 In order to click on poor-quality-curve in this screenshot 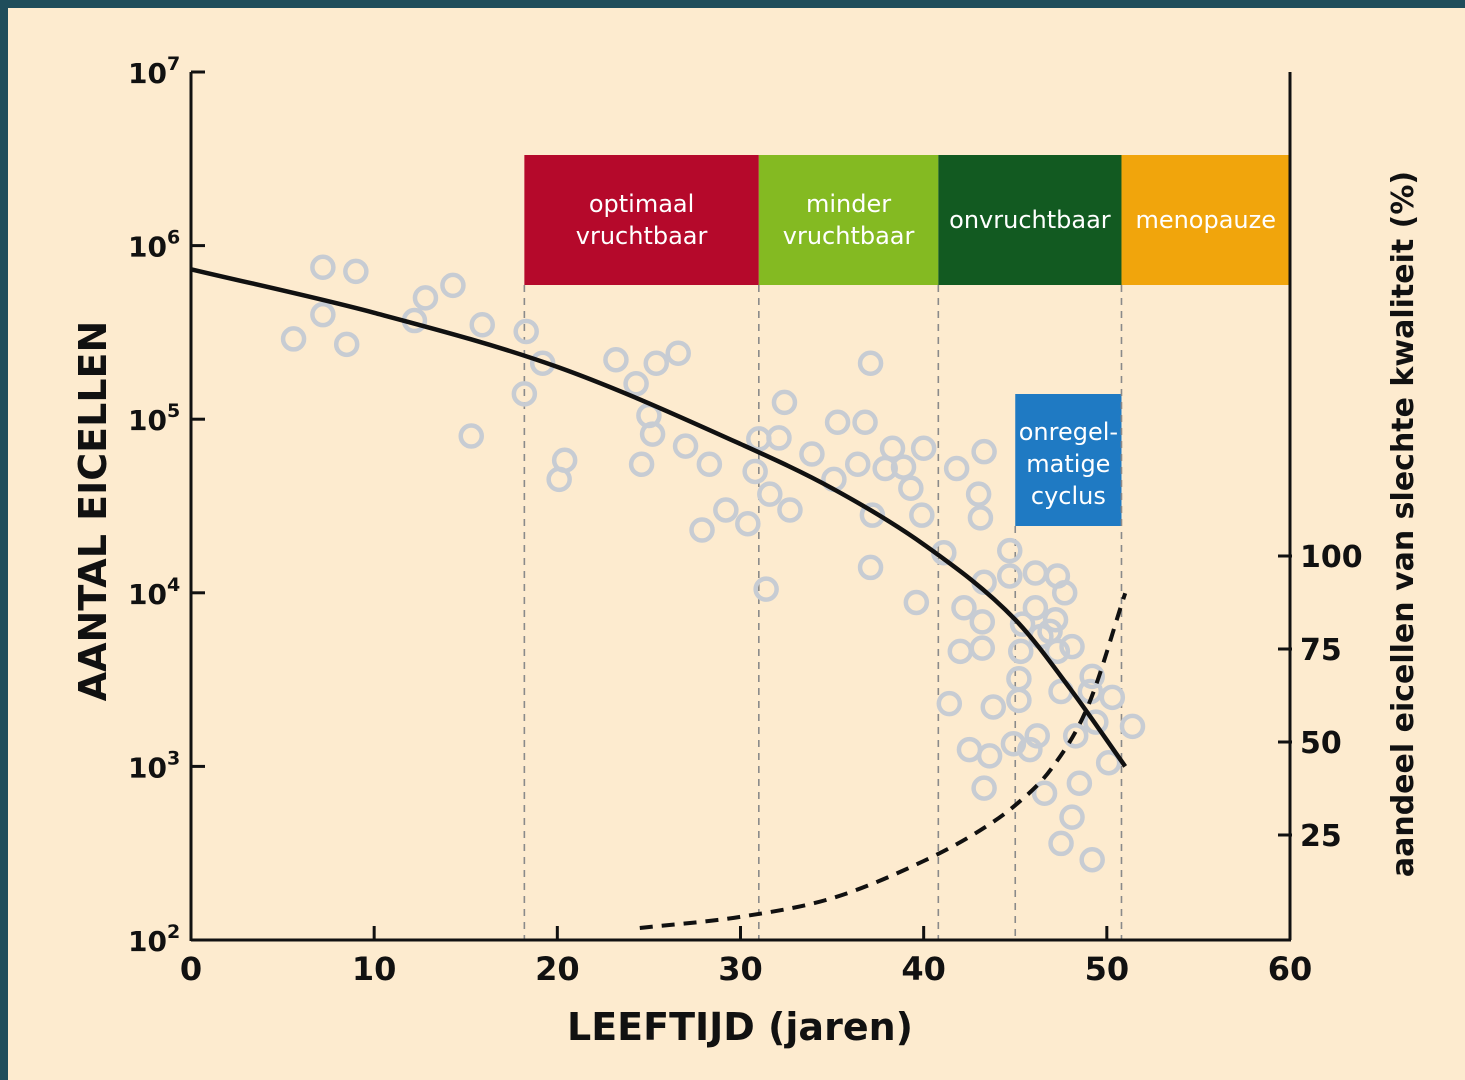, I will do `click(883, 761)`.